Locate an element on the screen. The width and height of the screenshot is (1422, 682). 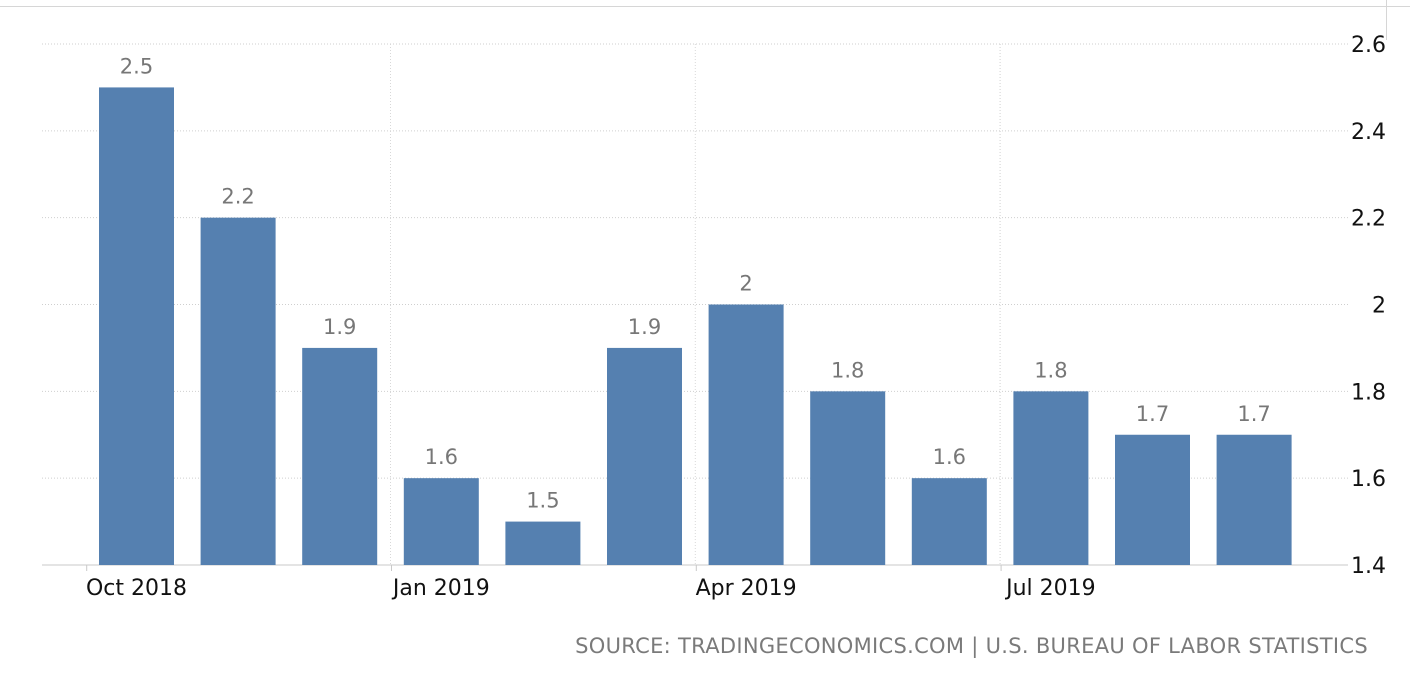
data-label: 2 is located at coordinates (745, 284).